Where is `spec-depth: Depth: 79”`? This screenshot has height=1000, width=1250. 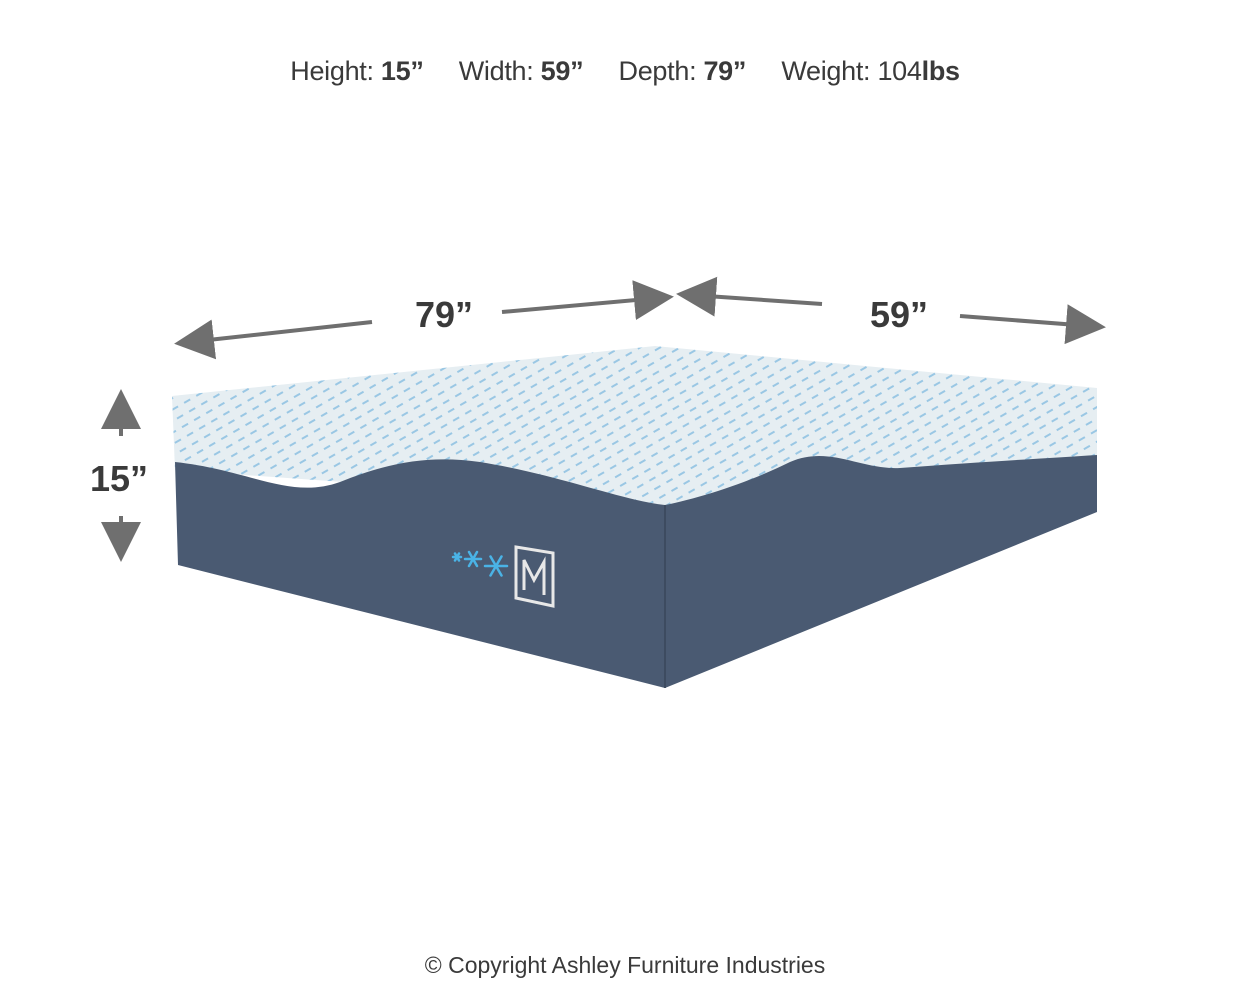 spec-depth: Depth: 79” is located at coordinates (682, 71).